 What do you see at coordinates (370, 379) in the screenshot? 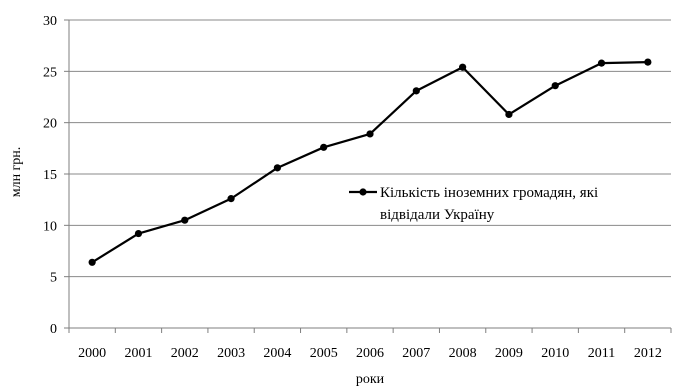
I see `x-axis-title: роки` at bounding box center [370, 379].